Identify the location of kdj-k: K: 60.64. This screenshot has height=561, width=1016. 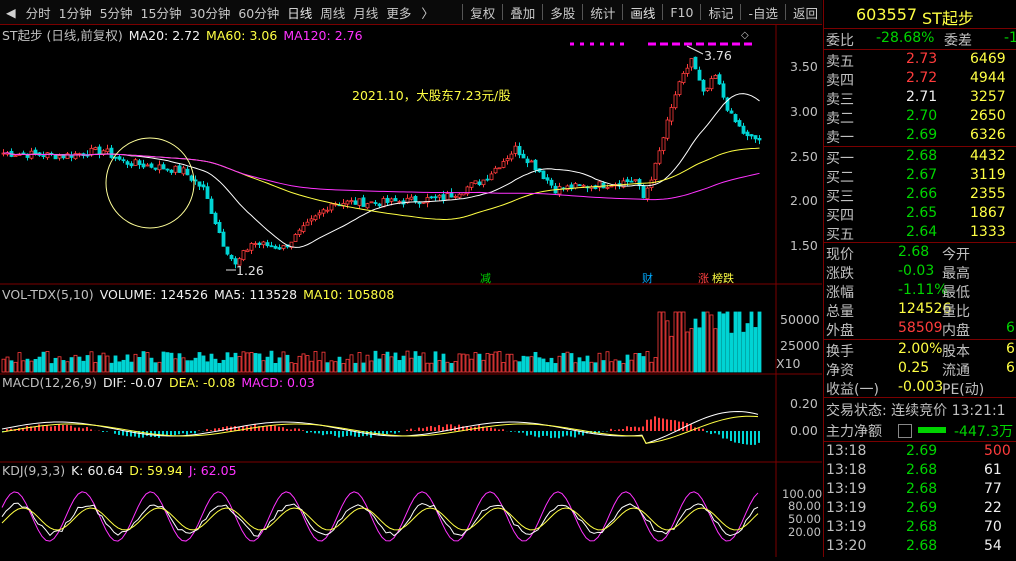
(97, 470).